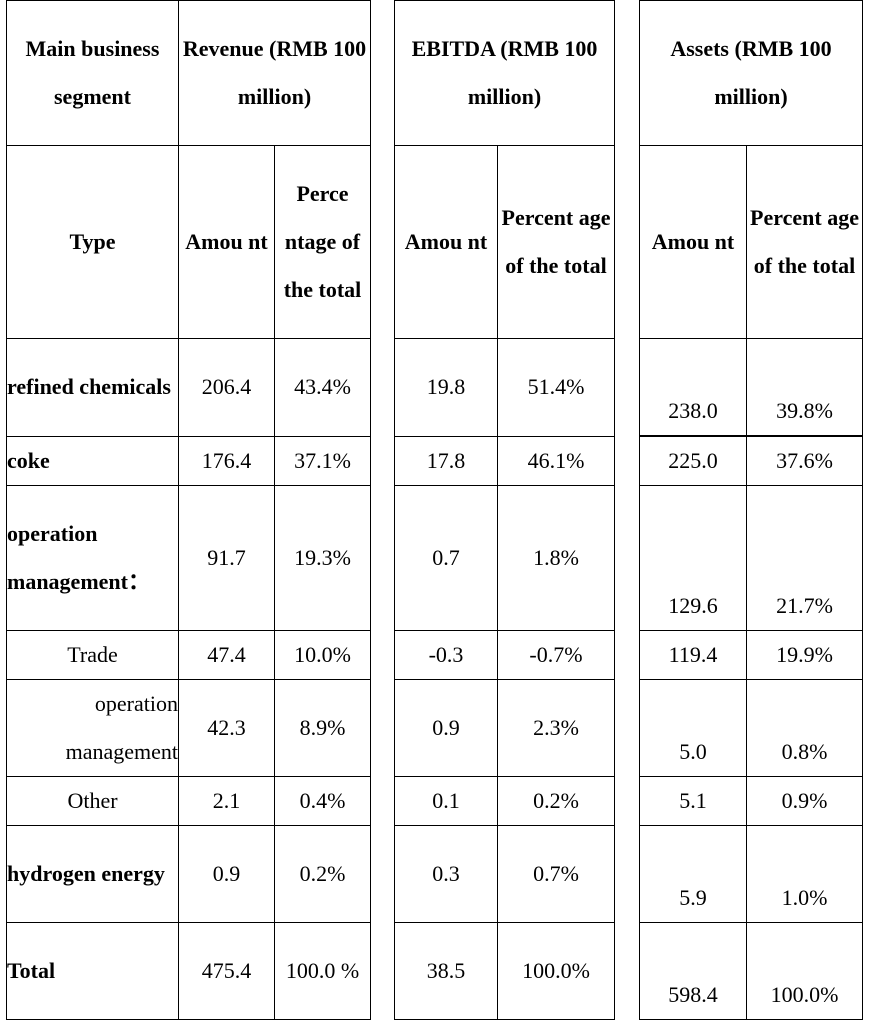 The width and height of the screenshot is (876, 1023). What do you see at coordinates (804, 971) in the screenshot?
I see `assets-percentage: 100.0%` at bounding box center [804, 971].